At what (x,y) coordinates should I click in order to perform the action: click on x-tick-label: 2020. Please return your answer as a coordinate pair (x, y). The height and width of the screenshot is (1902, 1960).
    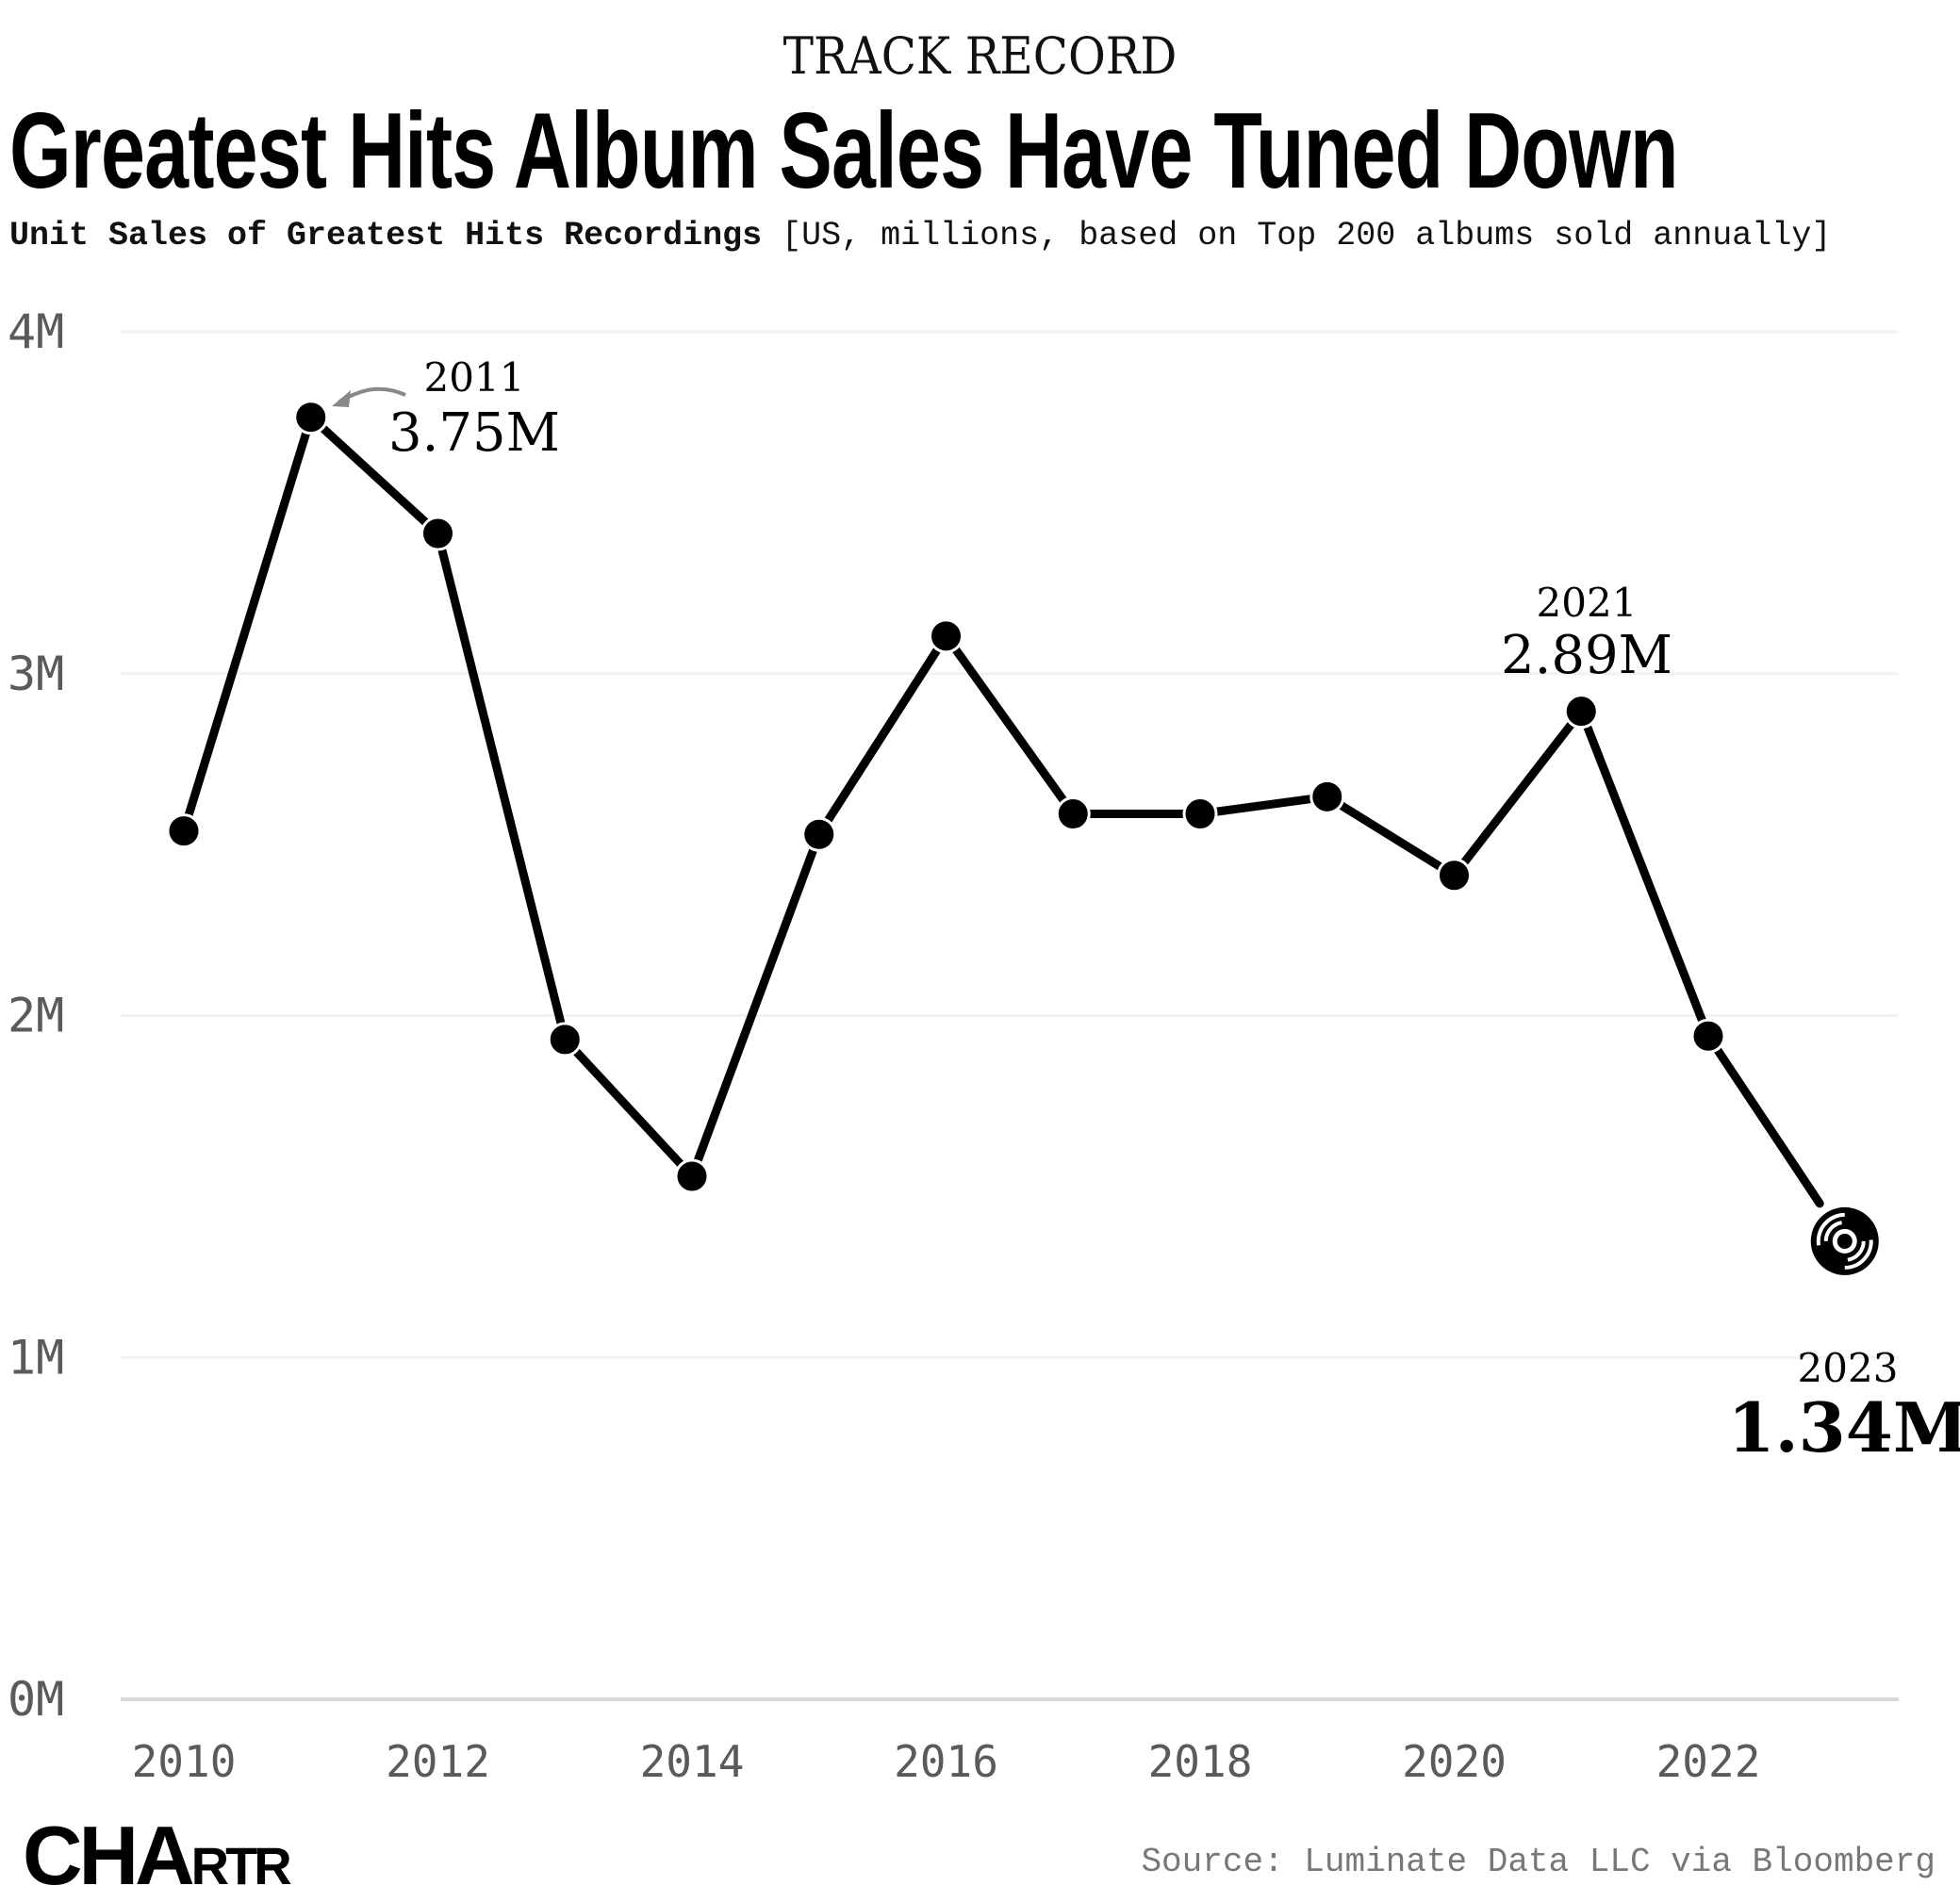
    Looking at the image, I should click on (1454, 1762).